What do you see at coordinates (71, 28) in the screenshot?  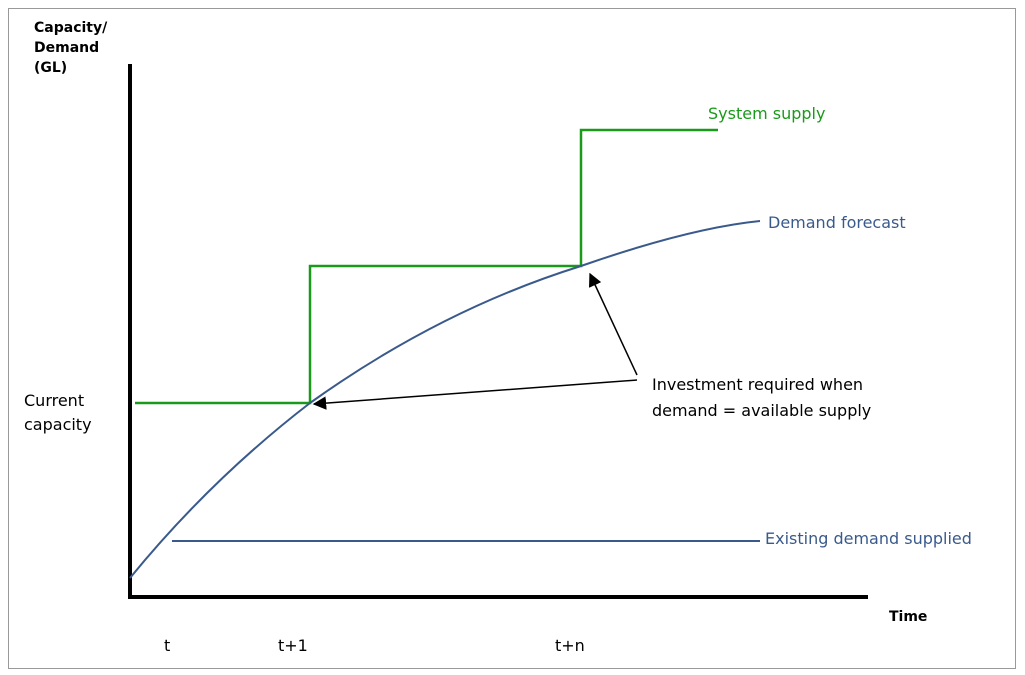 I see `y-axis-label: Capacity/` at bounding box center [71, 28].